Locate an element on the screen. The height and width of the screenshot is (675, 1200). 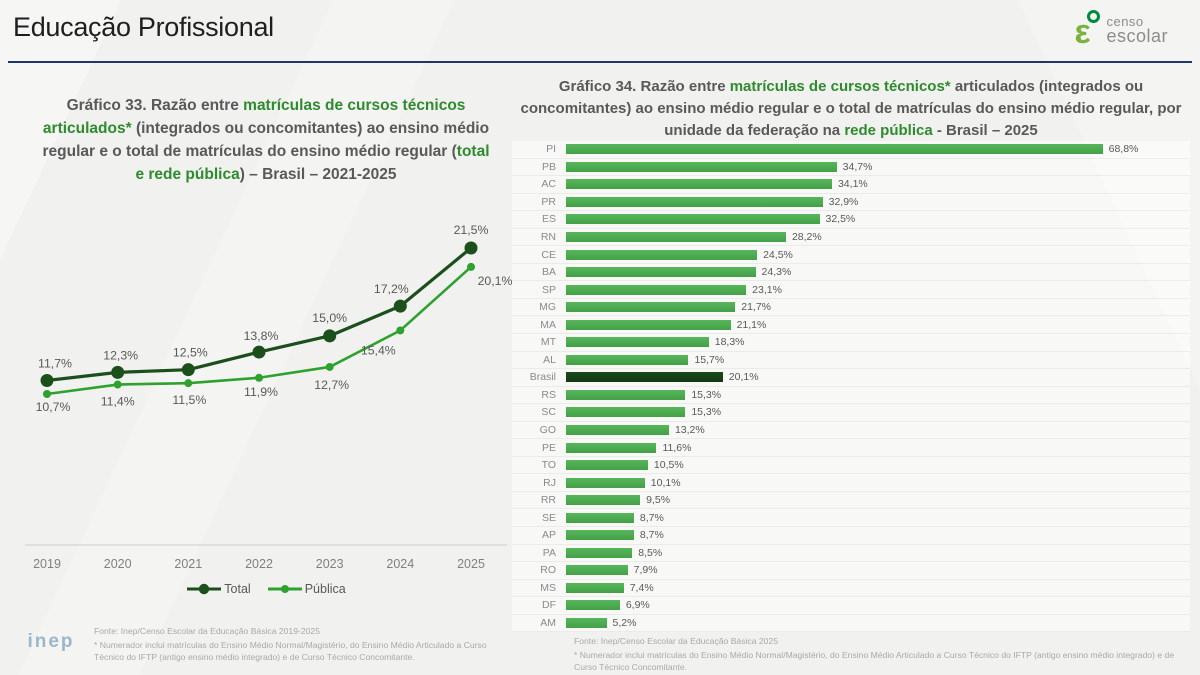
data-label: 17,2% is located at coordinates (391, 289).